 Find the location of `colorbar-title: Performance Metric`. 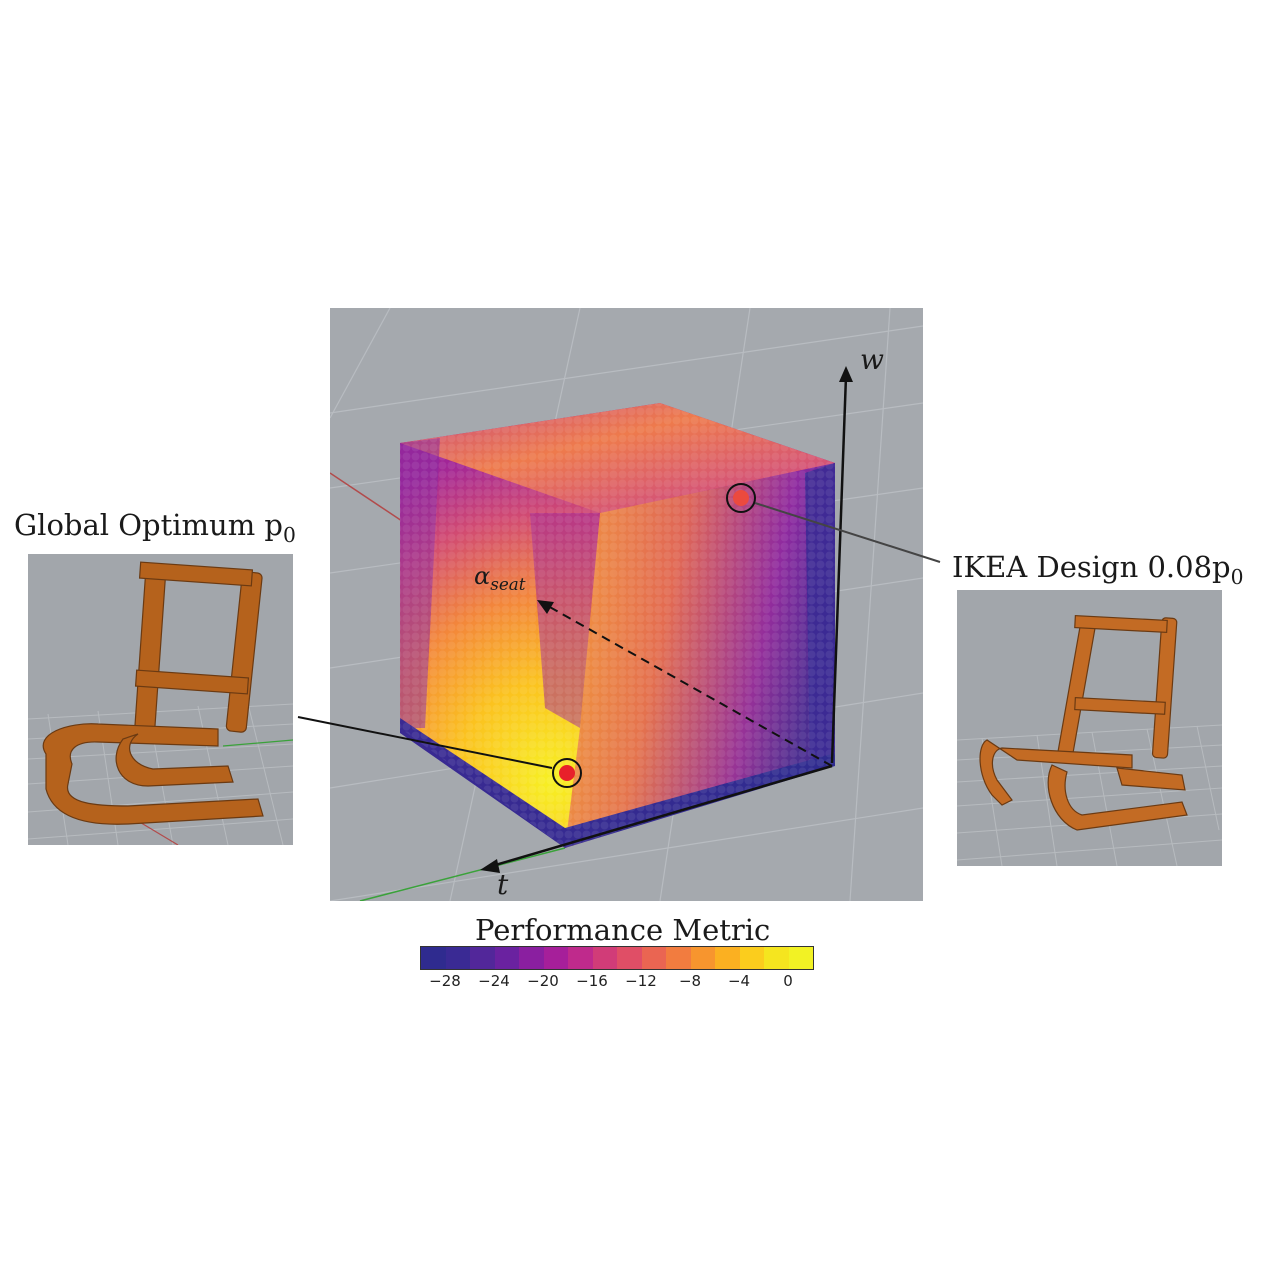

colorbar-title: Performance Metric is located at coordinates (623, 930).